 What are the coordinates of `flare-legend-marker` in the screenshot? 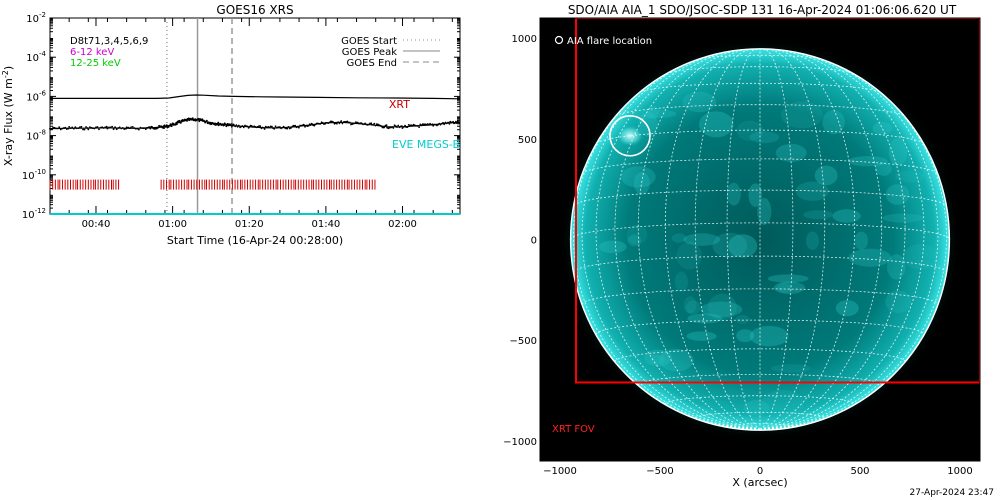 It's located at (559, 40).